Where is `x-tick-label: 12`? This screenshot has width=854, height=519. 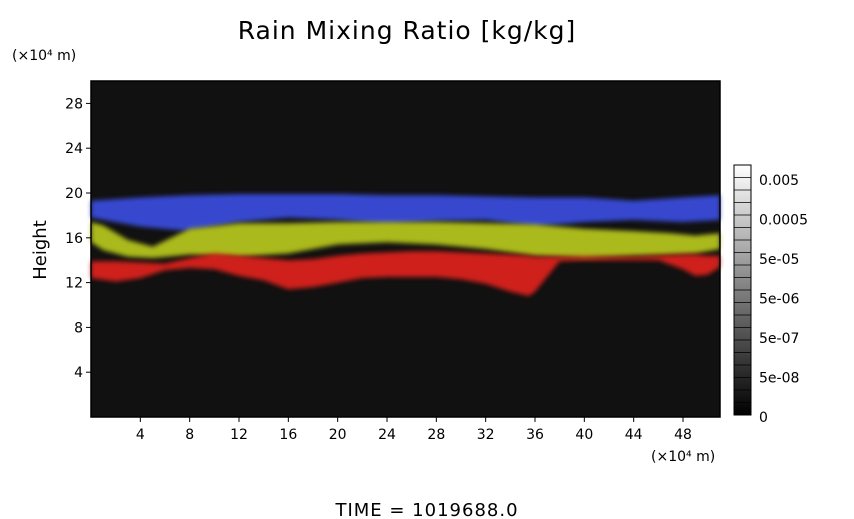
x-tick-label: 12 is located at coordinates (239, 435).